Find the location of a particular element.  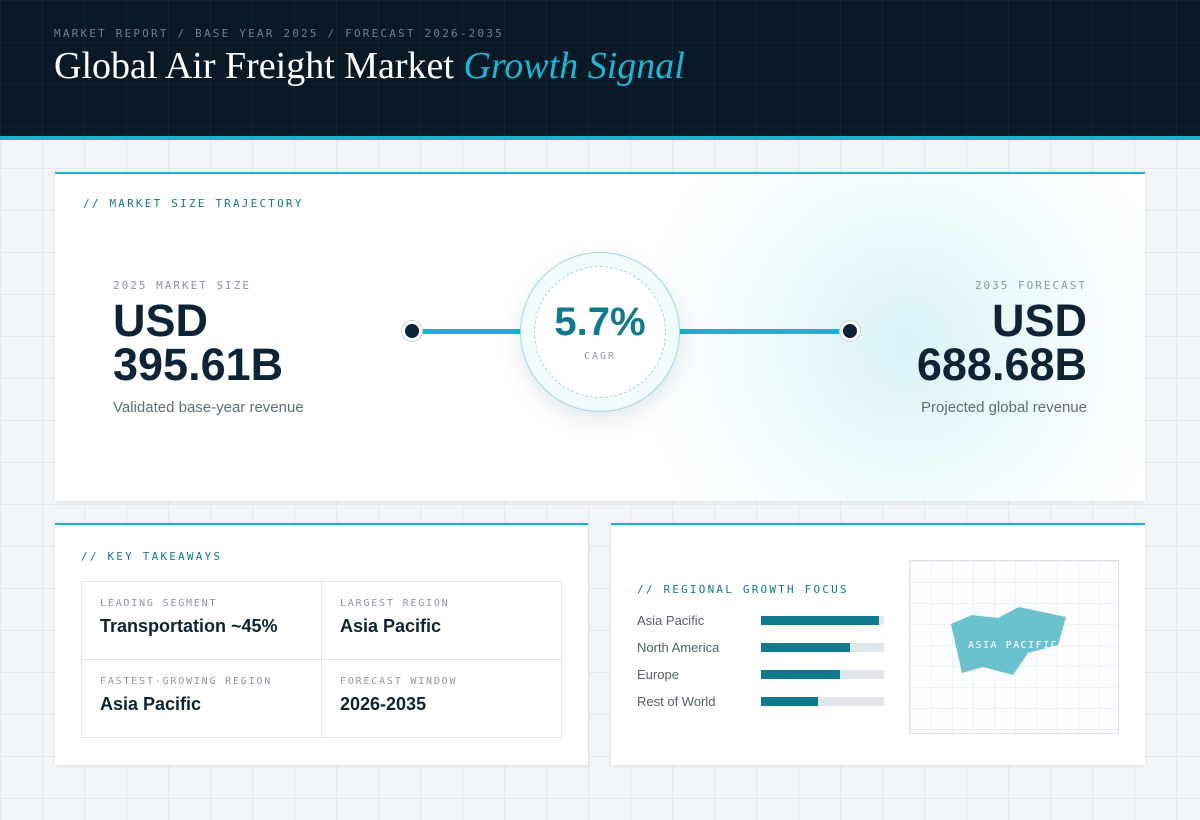

region-name: Europe is located at coordinates (658, 674).